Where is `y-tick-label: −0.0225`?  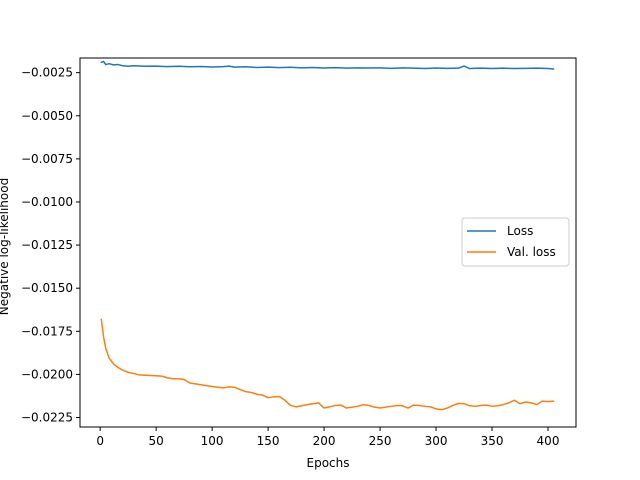 y-tick-label: −0.0225 is located at coordinates (47, 418).